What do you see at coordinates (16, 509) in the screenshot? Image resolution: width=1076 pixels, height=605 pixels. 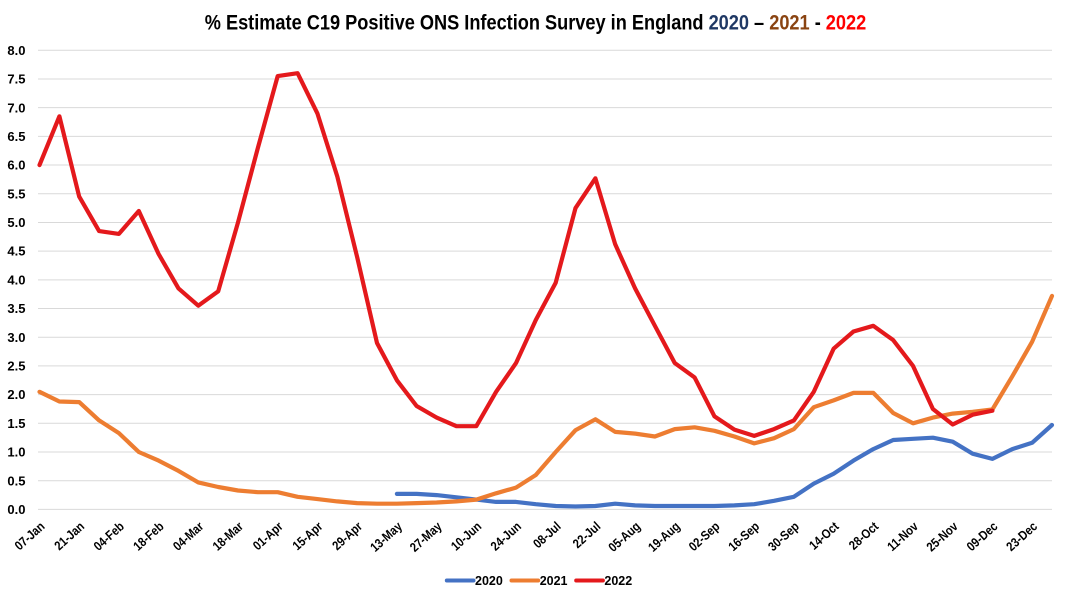 I see `svg-text: 0.0` at bounding box center [16, 509].